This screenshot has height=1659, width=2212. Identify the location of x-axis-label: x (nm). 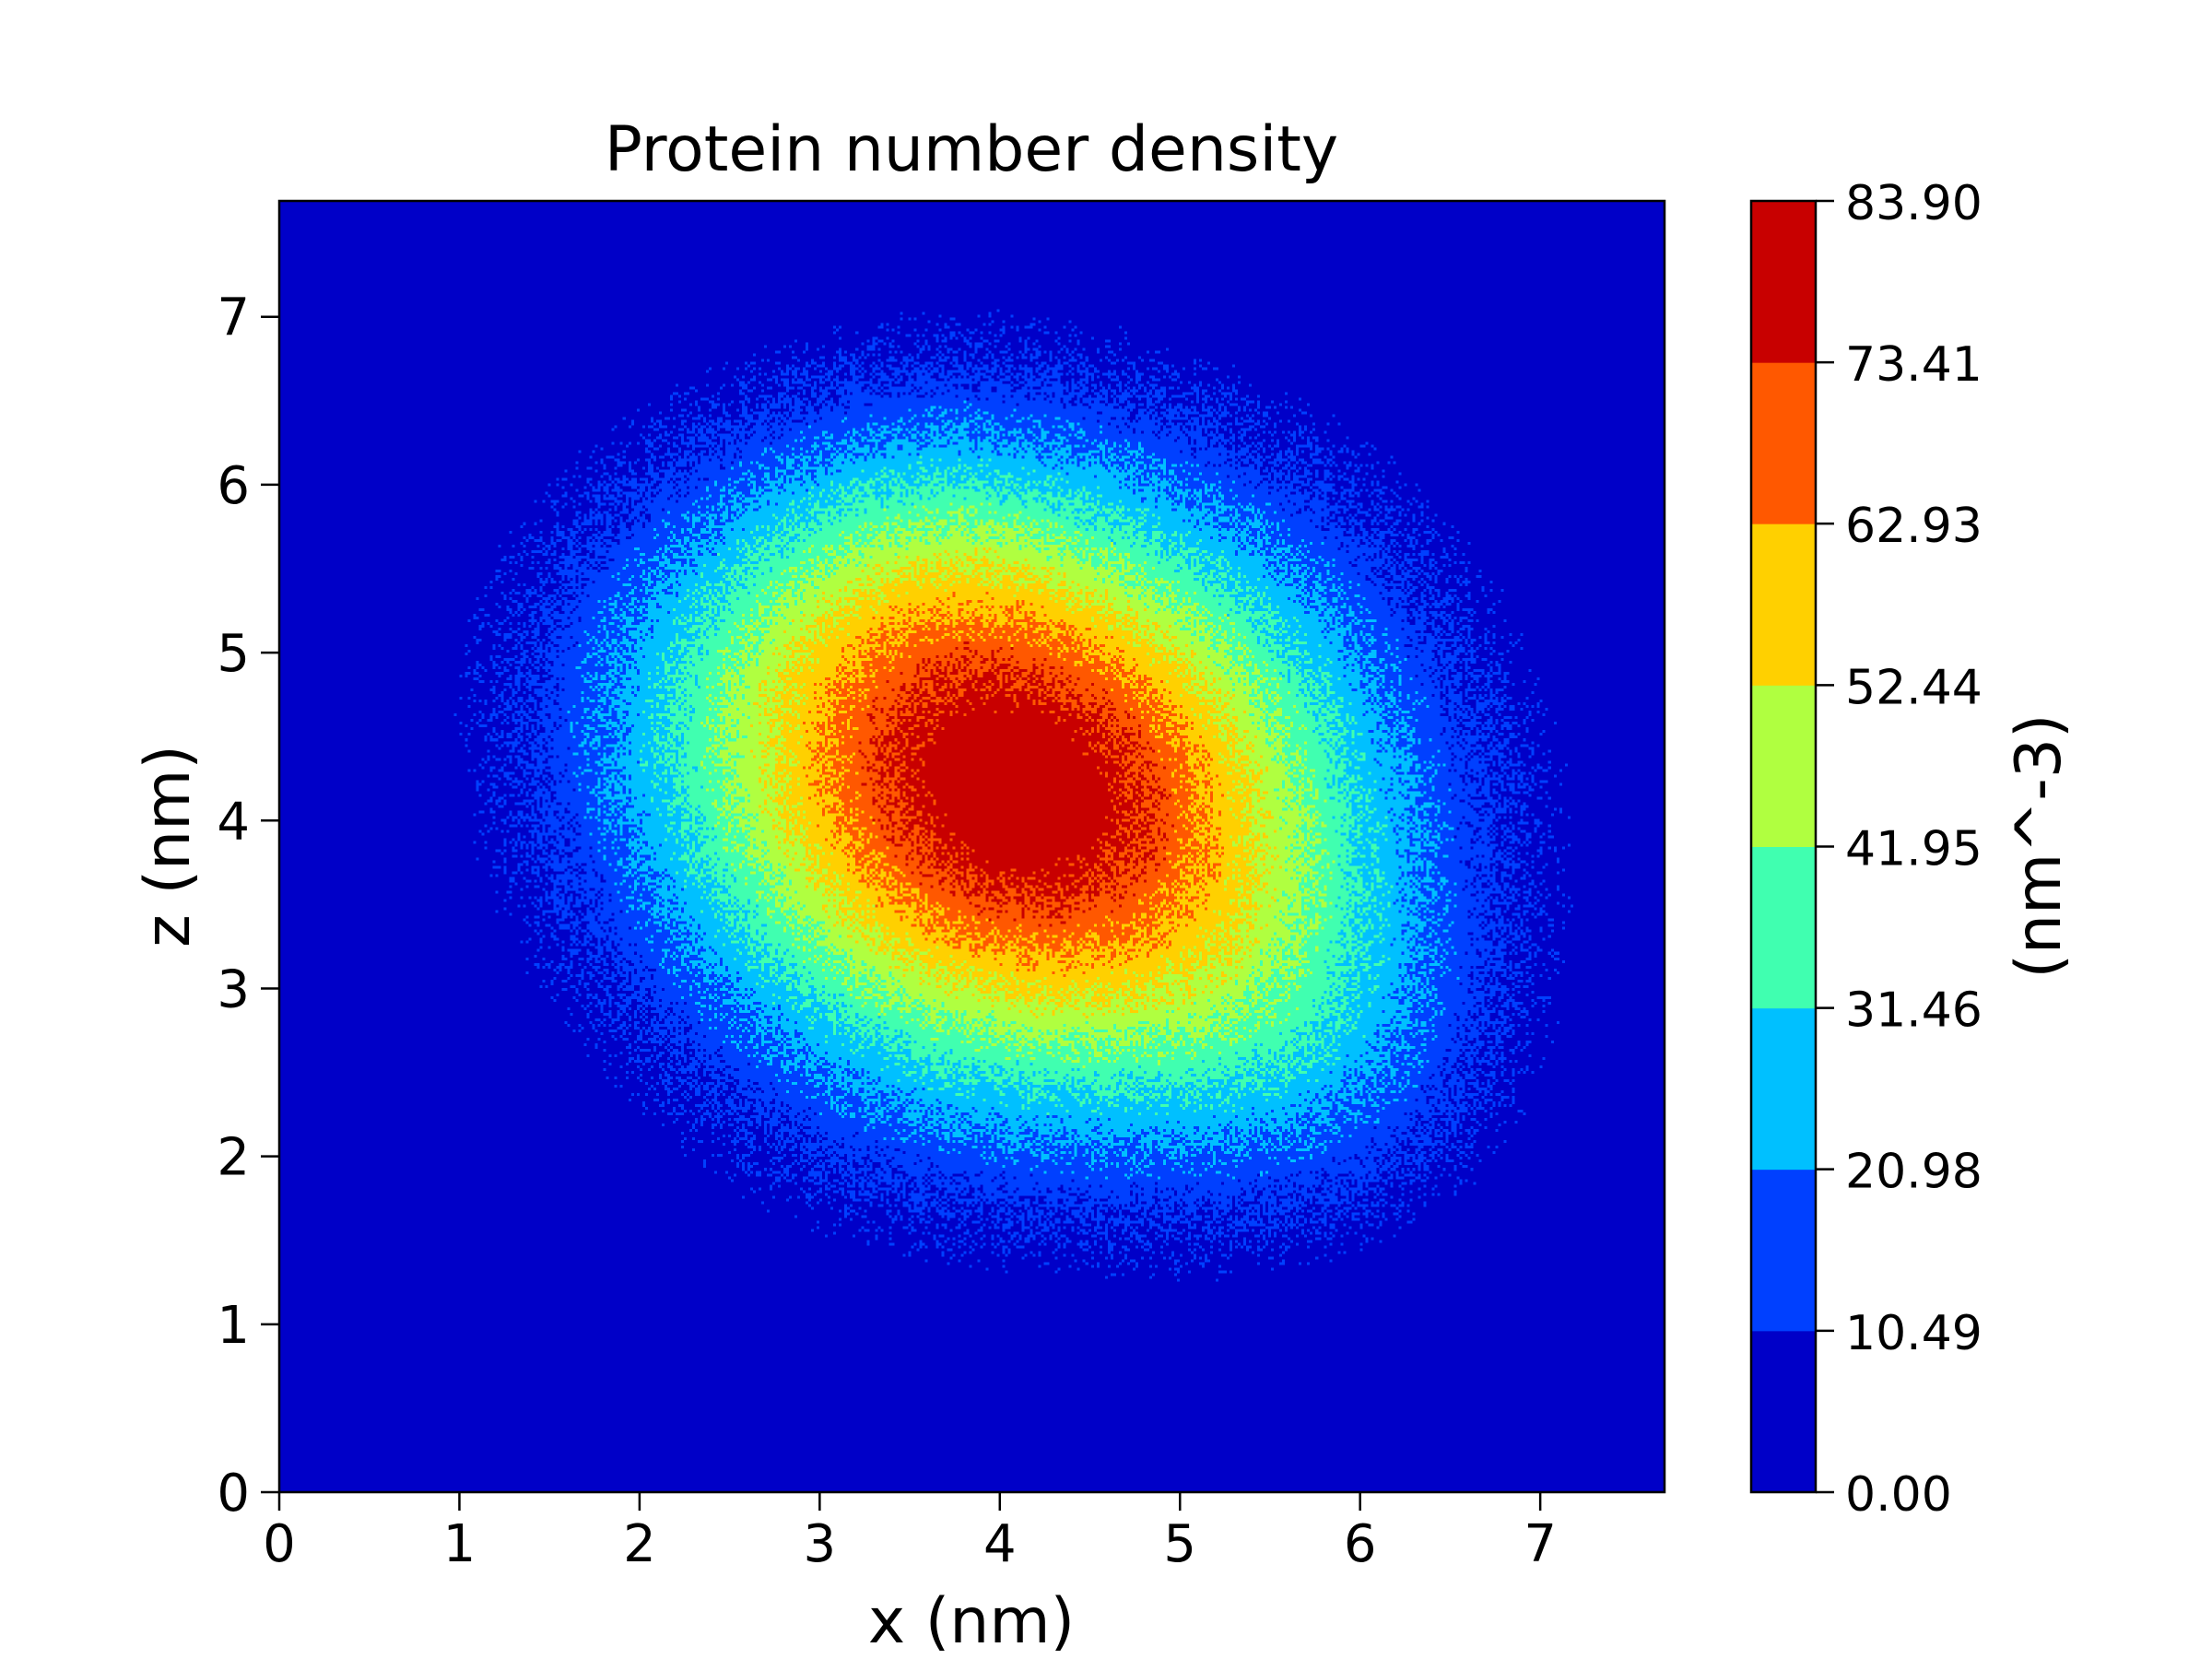
(971, 1621).